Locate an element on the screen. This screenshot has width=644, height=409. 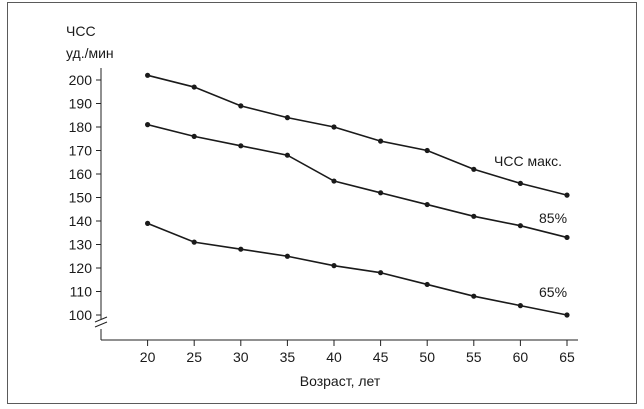
x-tick-label-60: 60 is located at coordinates (521, 357).